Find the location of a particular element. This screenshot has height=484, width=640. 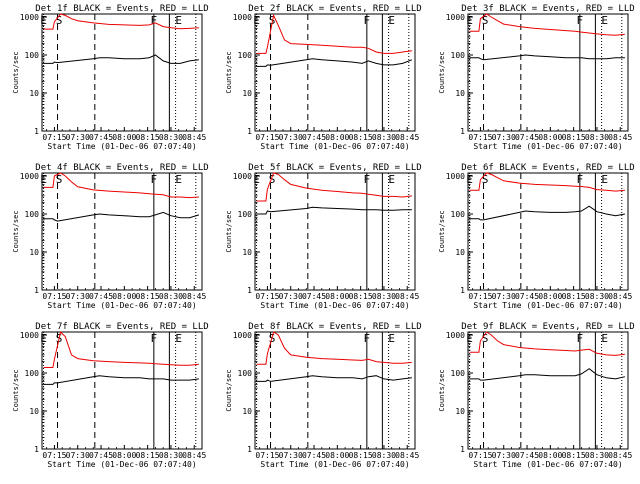

panel-title: Det 2f BLACK = Events, RED = LLD is located at coordinates (334, 9).